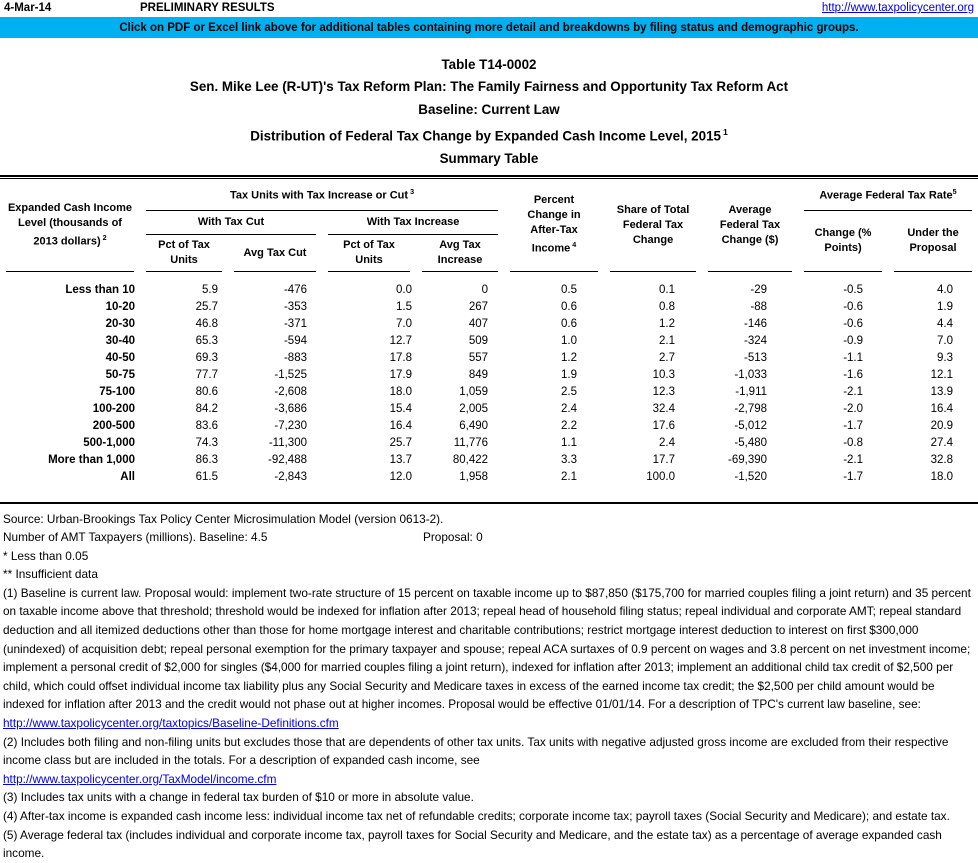  What do you see at coordinates (945, 289) in the screenshot?
I see `value-cell: 4.0` at bounding box center [945, 289].